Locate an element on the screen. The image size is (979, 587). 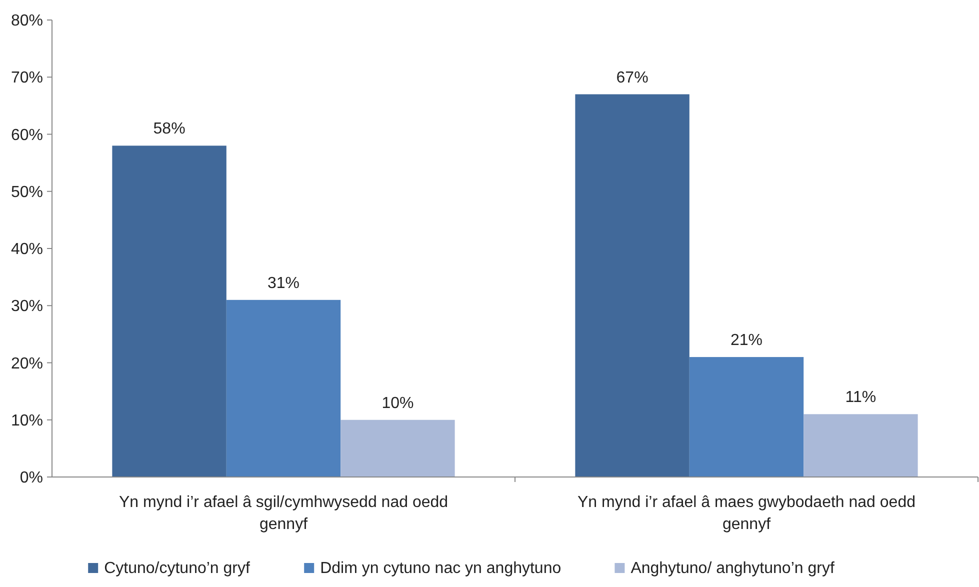
data-label: 21% is located at coordinates (746, 341).